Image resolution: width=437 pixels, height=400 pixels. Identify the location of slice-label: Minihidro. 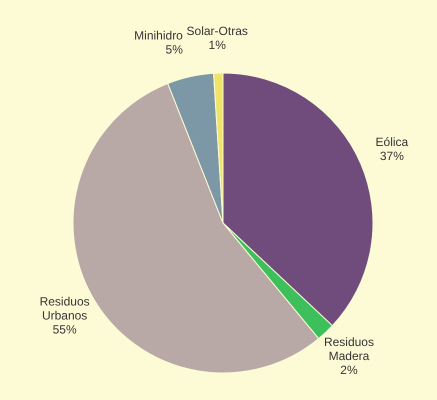
(159, 35).